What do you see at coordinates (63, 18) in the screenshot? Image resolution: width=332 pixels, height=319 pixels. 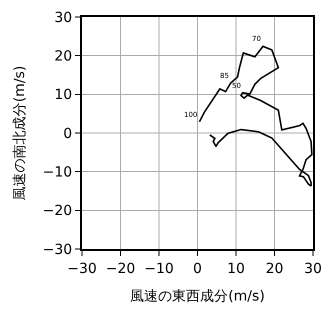 I see `y-tick-label: 30` at bounding box center [63, 18].